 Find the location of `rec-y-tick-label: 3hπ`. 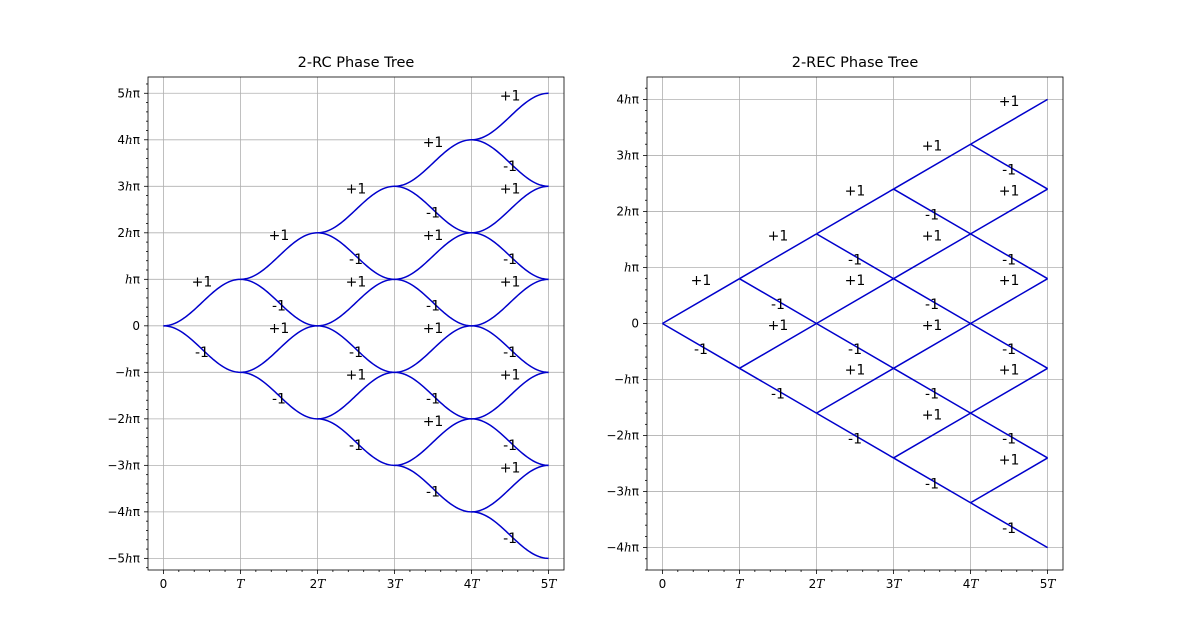

rec-y-tick-label: 3hπ is located at coordinates (627, 155).